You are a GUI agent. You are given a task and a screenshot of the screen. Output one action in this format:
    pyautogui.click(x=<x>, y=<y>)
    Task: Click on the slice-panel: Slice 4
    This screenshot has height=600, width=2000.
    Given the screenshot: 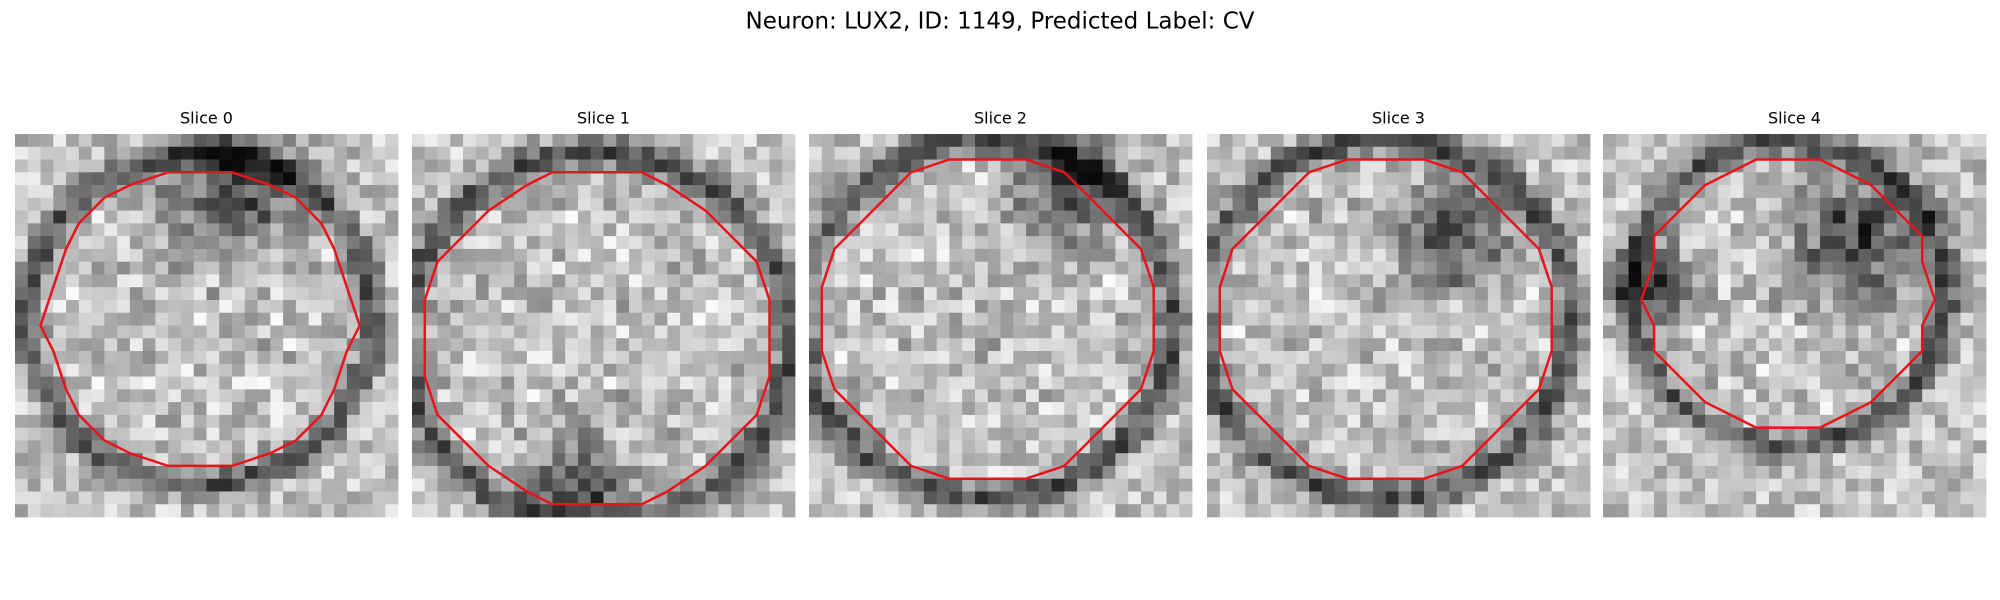 What is the action you would take?
    pyautogui.click(x=1795, y=313)
    